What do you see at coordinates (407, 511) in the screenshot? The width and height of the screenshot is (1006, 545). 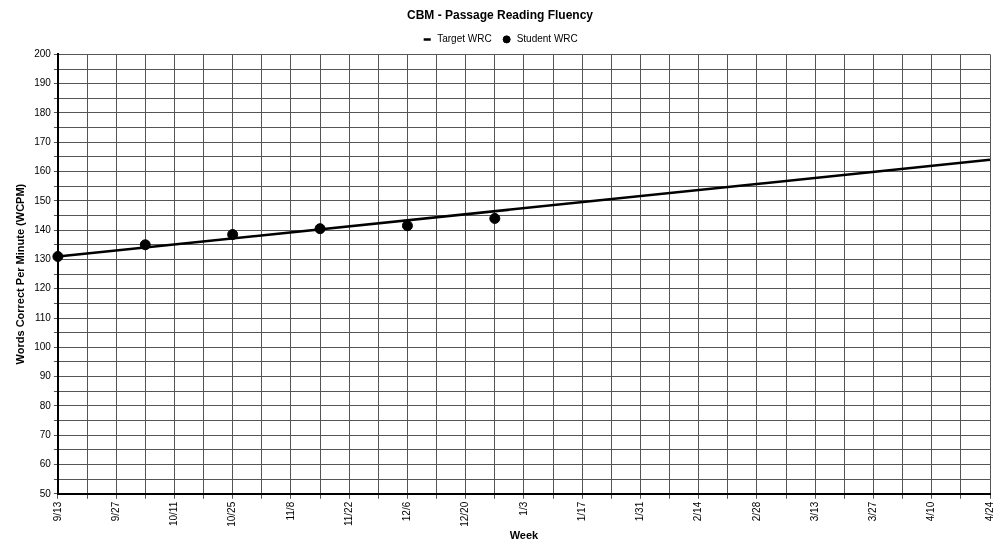 I see `x-tick-label: 12/6` at bounding box center [407, 511].